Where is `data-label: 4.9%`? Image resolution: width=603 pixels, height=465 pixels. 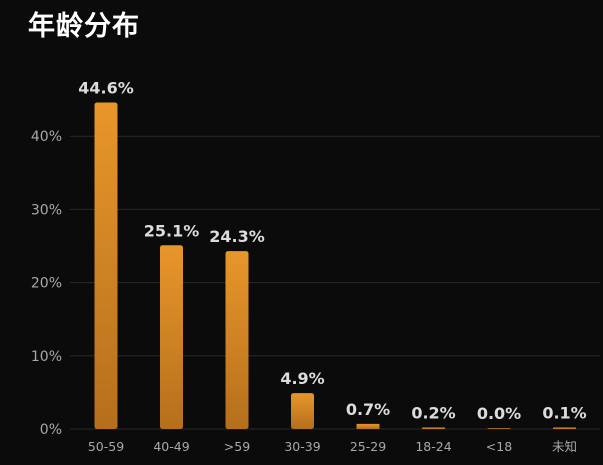
data-label: 4.9% is located at coordinates (302, 378).